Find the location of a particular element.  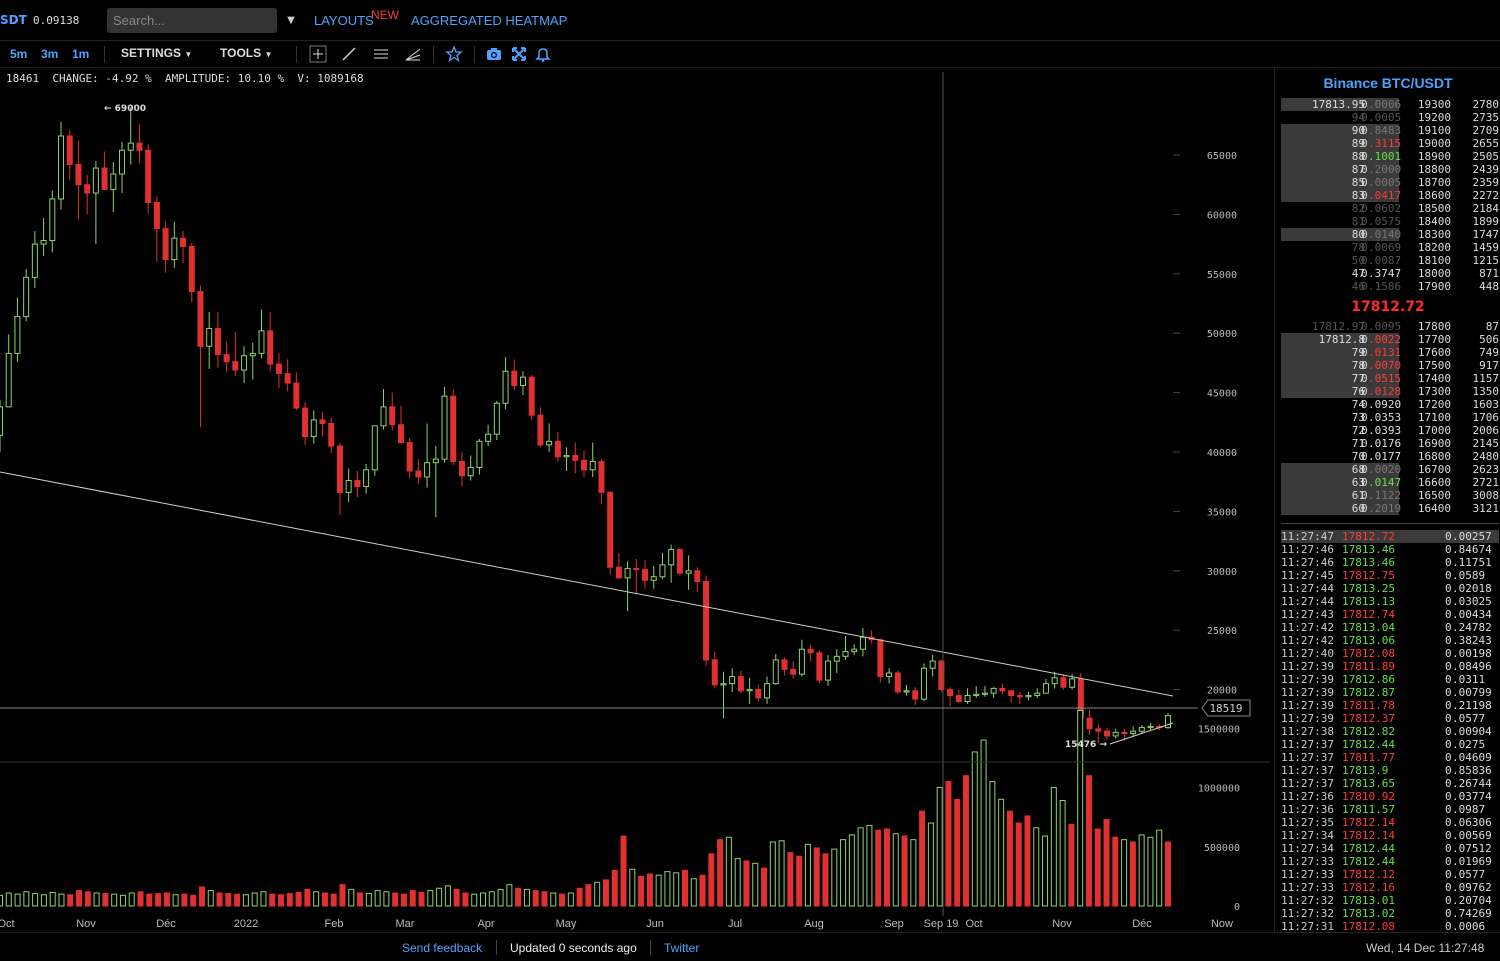

crosshair-tool-icon is located at coordinates (318, 54).